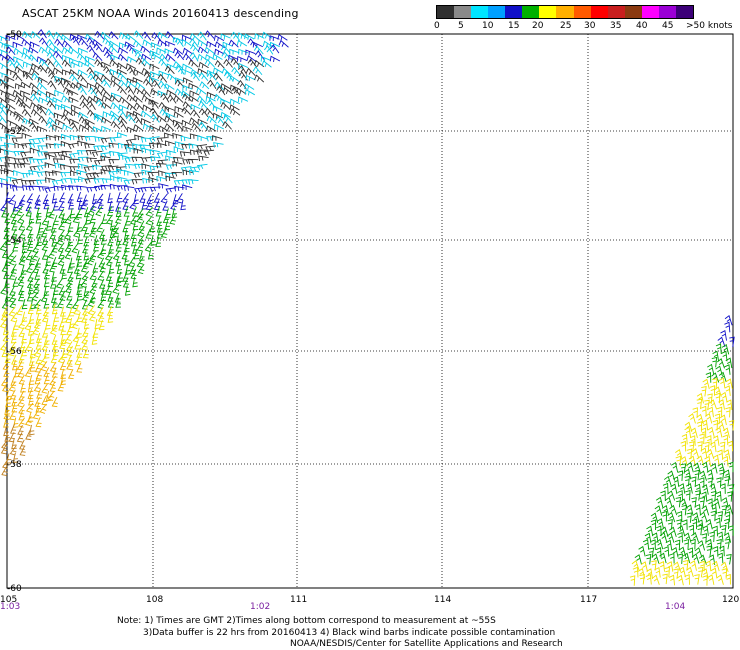 The image size is (740, 650). Describe the element at coordinates (548, 12) in the screenshot. I see `legend-swatch` at that location.